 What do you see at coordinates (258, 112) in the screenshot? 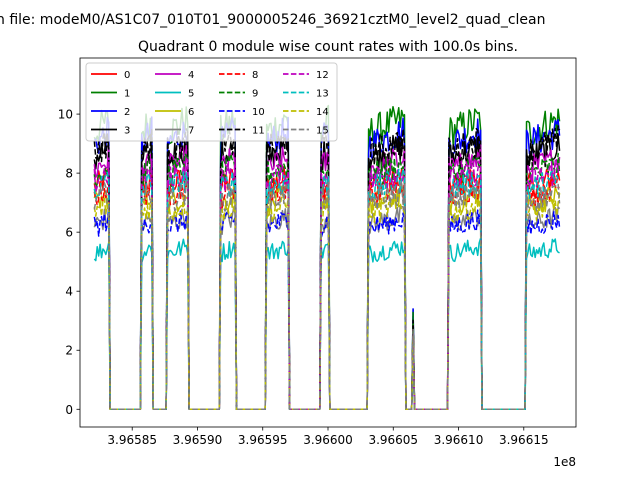
I see `legend-label-10: 10` at bounding box center [258, 112].